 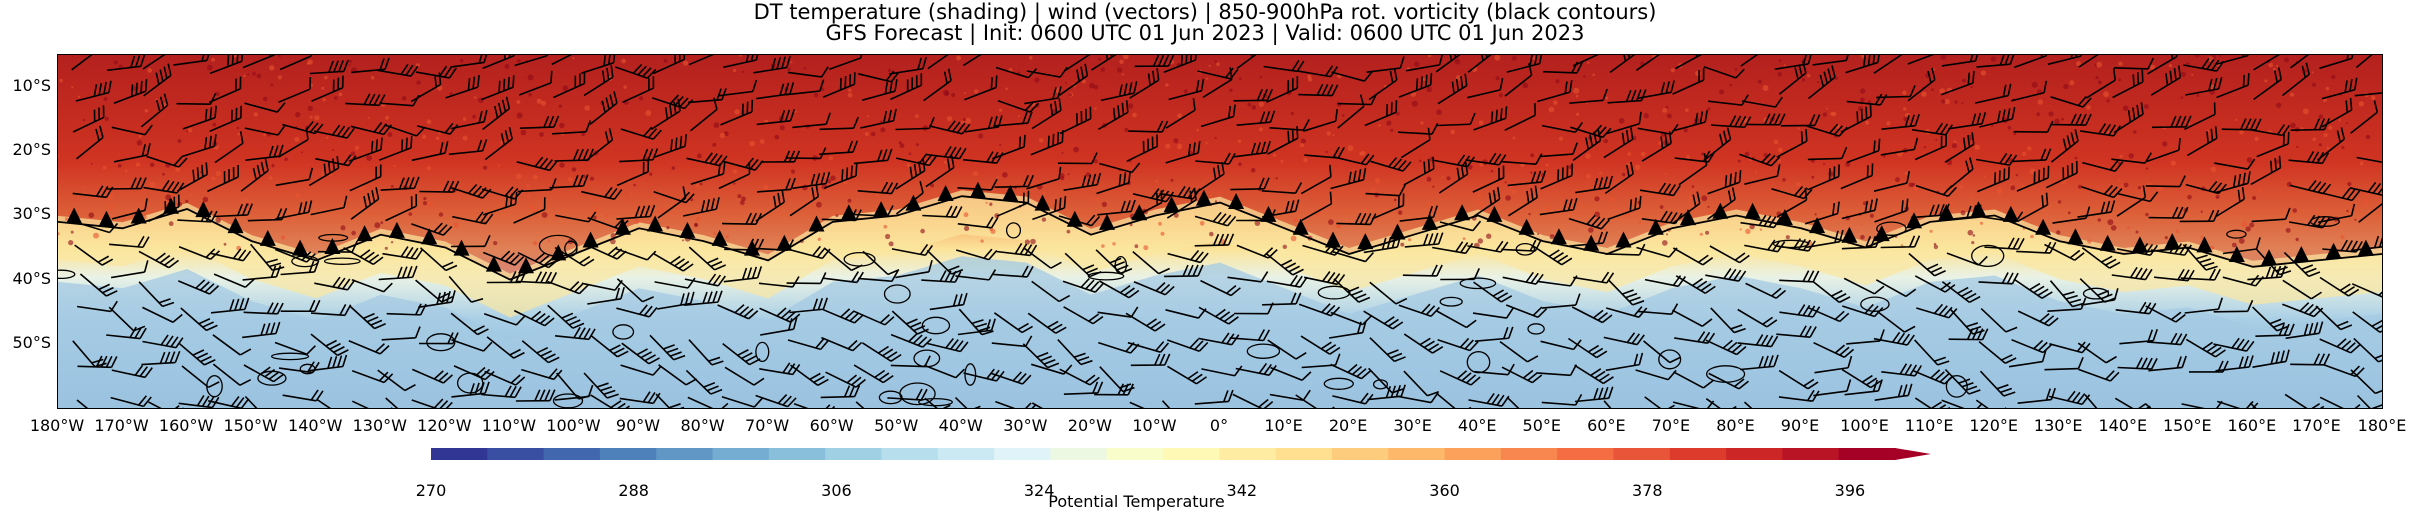 I want to click on colorbar-tick-label: 342, so click(x=1242, y=490).